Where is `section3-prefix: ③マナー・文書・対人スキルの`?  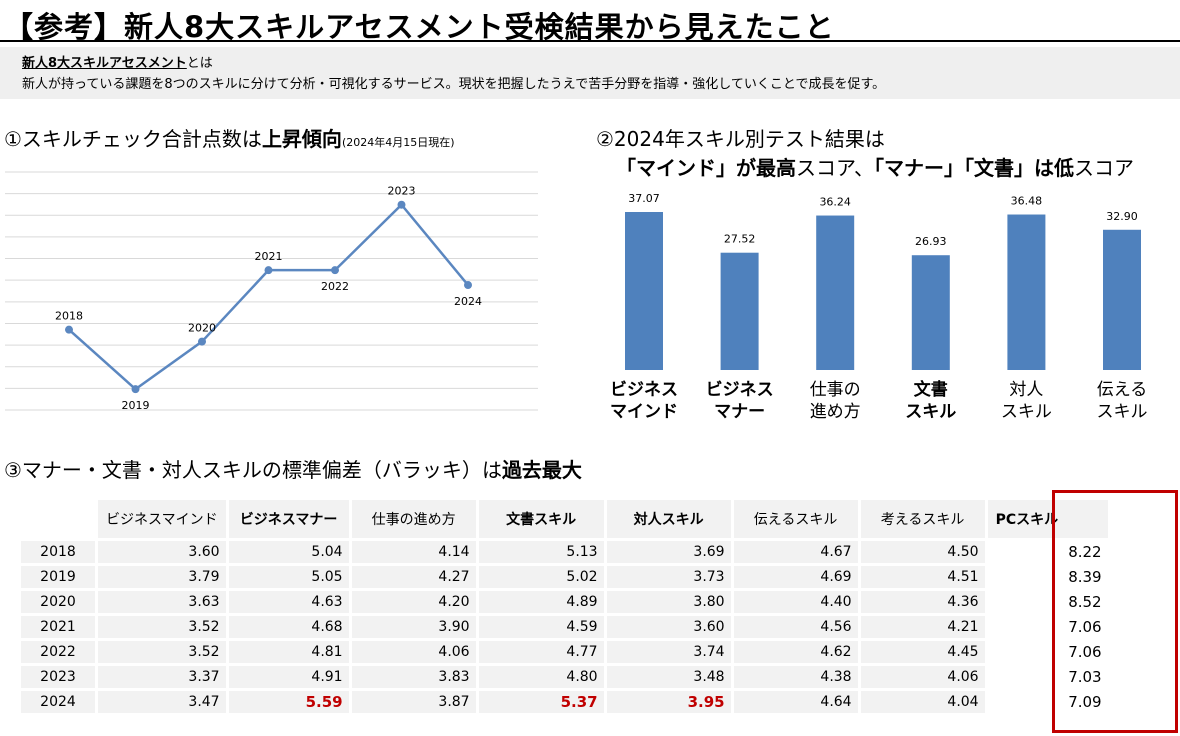
section3-prefix: ③マナー・文書・対人スキルの is located at coordinates (143, 470).